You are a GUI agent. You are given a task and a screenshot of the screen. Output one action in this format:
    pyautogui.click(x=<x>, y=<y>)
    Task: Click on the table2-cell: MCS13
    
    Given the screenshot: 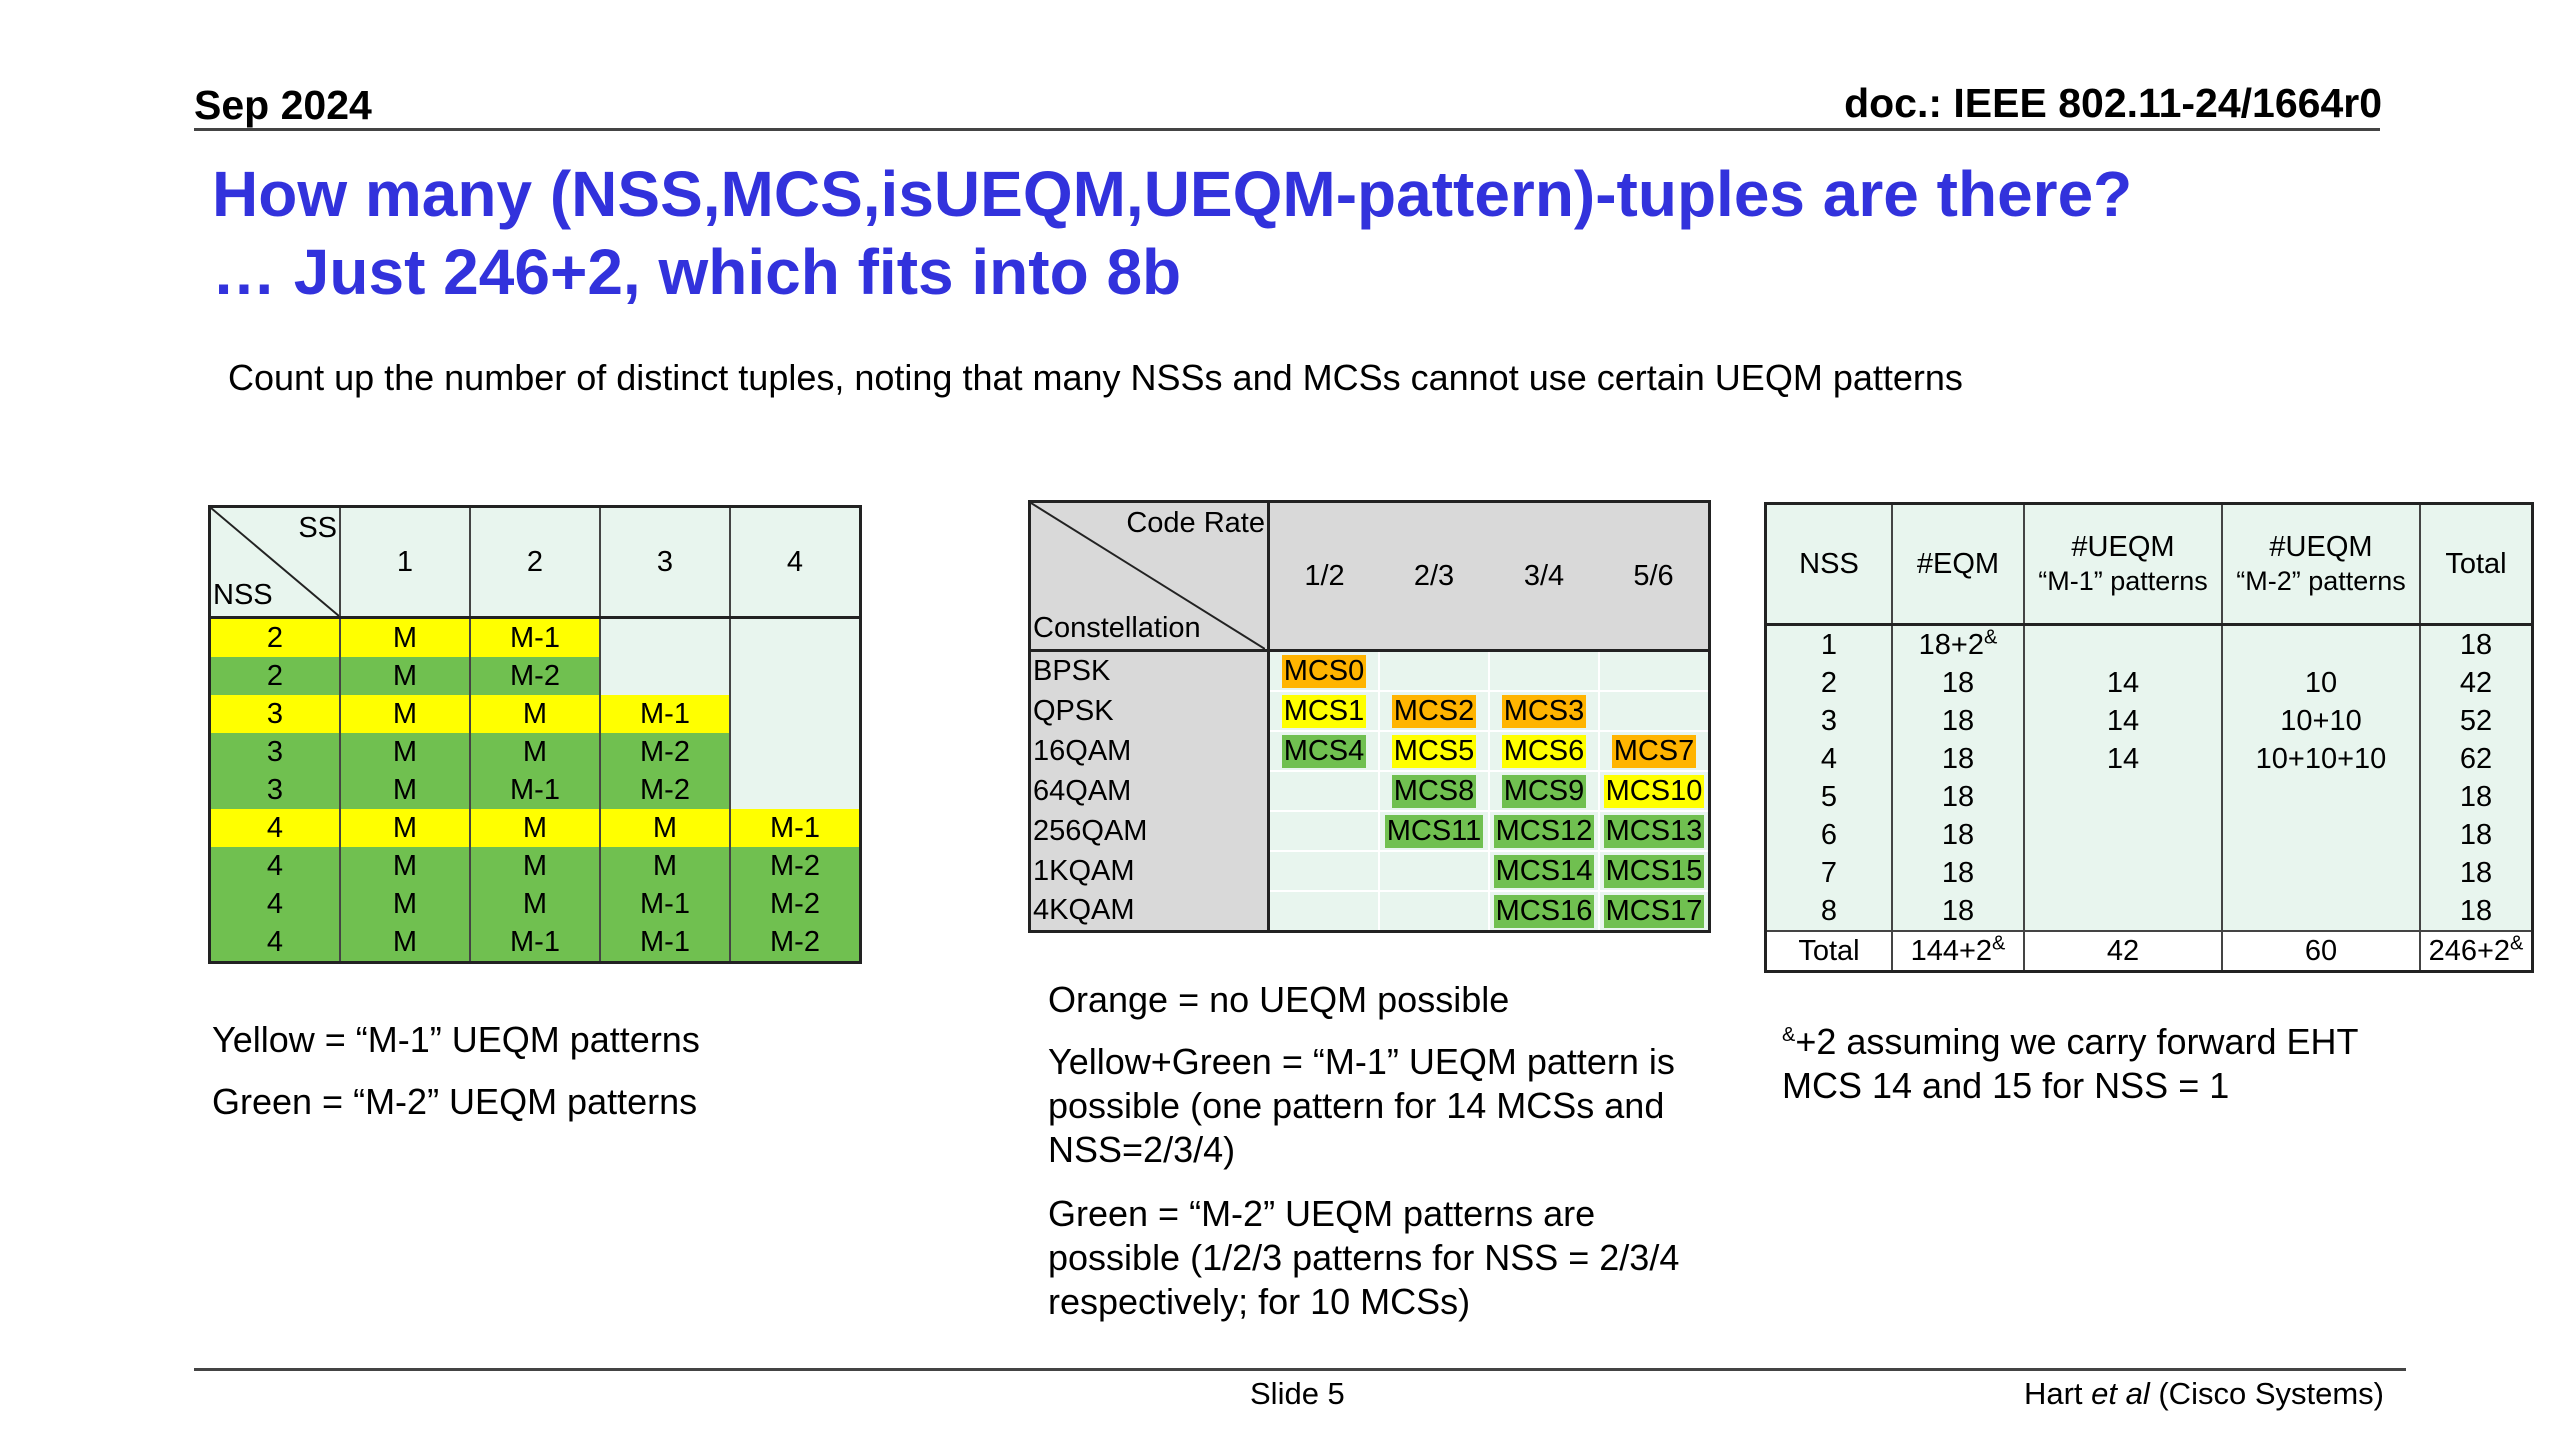 What is the action you would take?
    pyautogui.click(x=1654, y=831)
    